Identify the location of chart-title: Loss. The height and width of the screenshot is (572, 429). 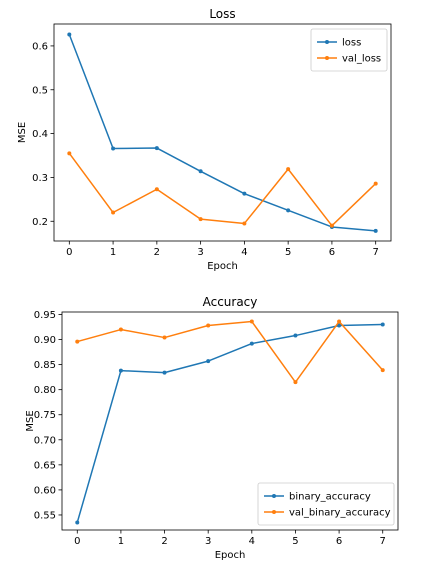
(222, 14).